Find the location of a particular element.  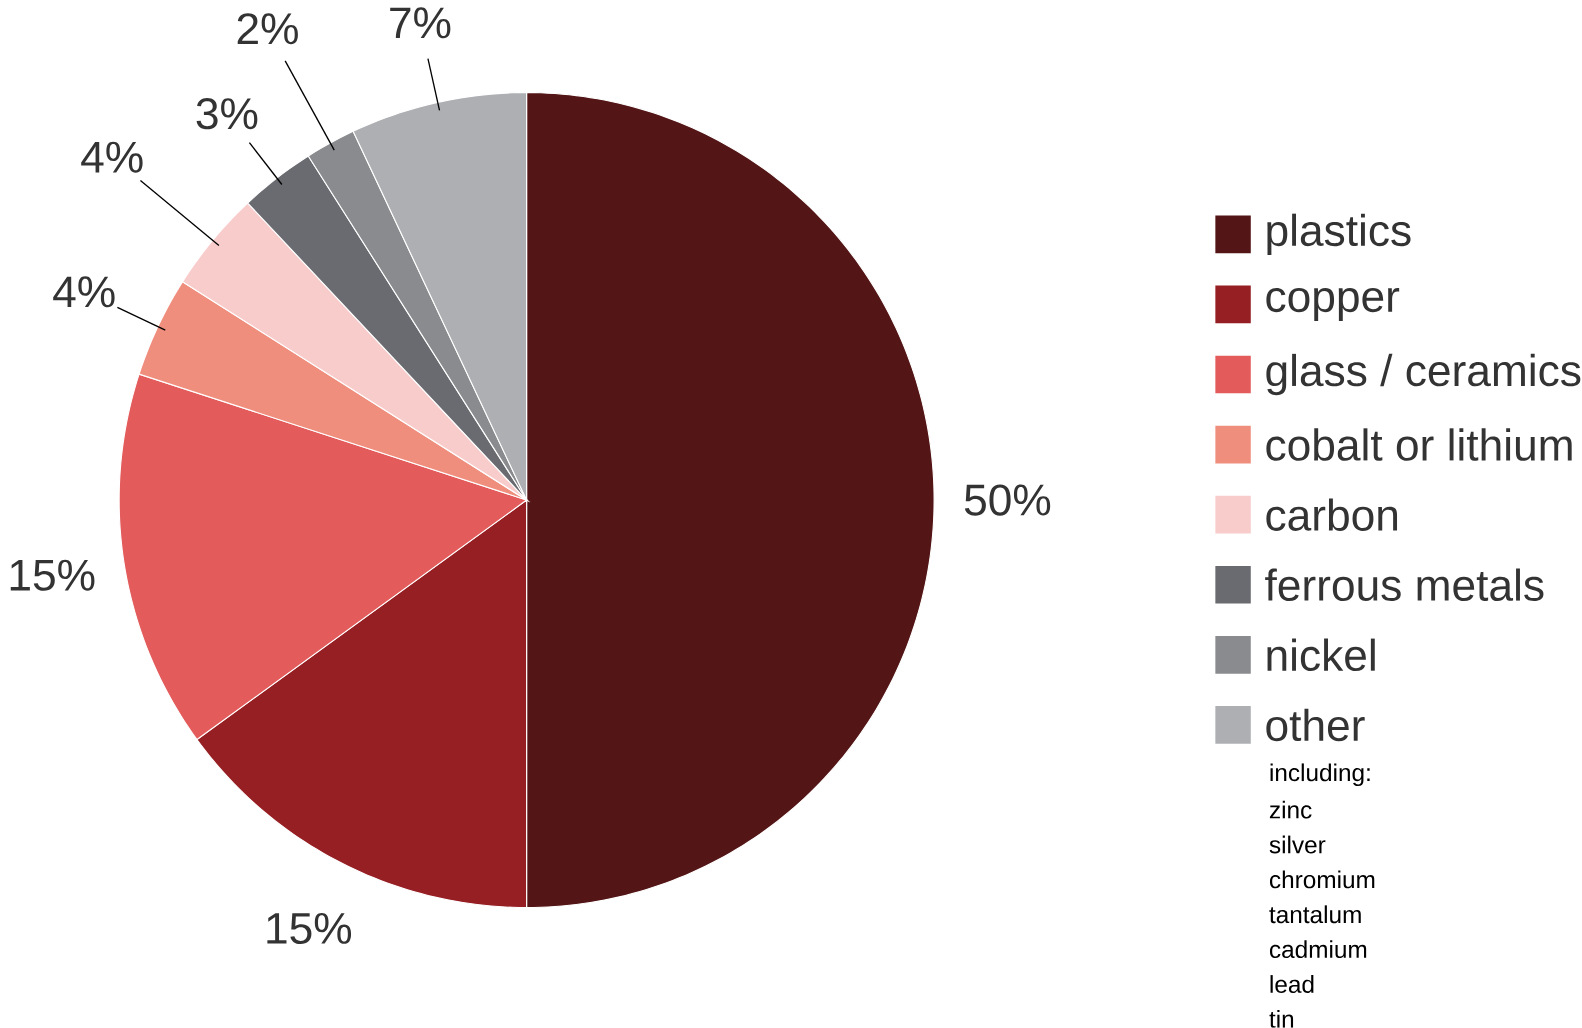

data-label: 2% is located at coordinates (267, 29).